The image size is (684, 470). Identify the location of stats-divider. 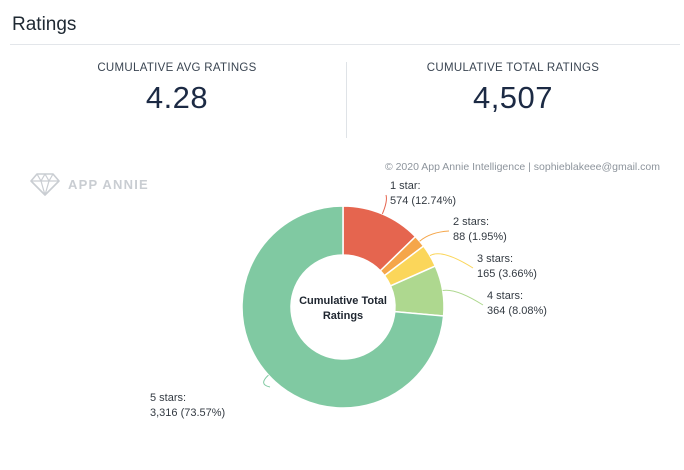
(346, 100).